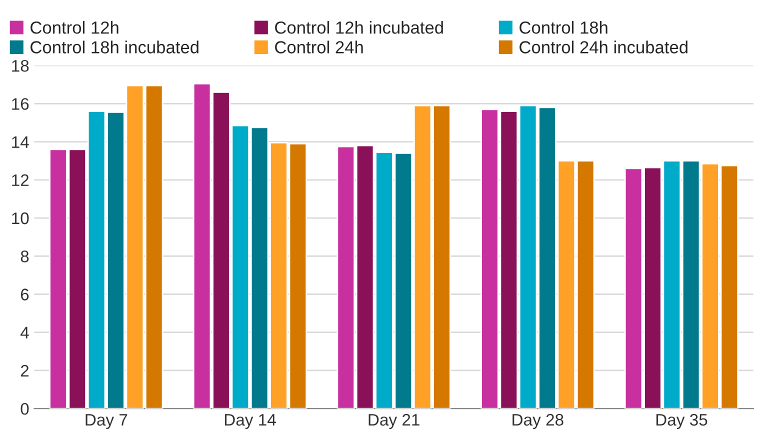 Image resolution: width=761 pixels, height=437 pixels. What do you see at coordinates (682, 421) in the screenshot?
I see `x-tick-label: Day 35` at bounding box center [682, 421].